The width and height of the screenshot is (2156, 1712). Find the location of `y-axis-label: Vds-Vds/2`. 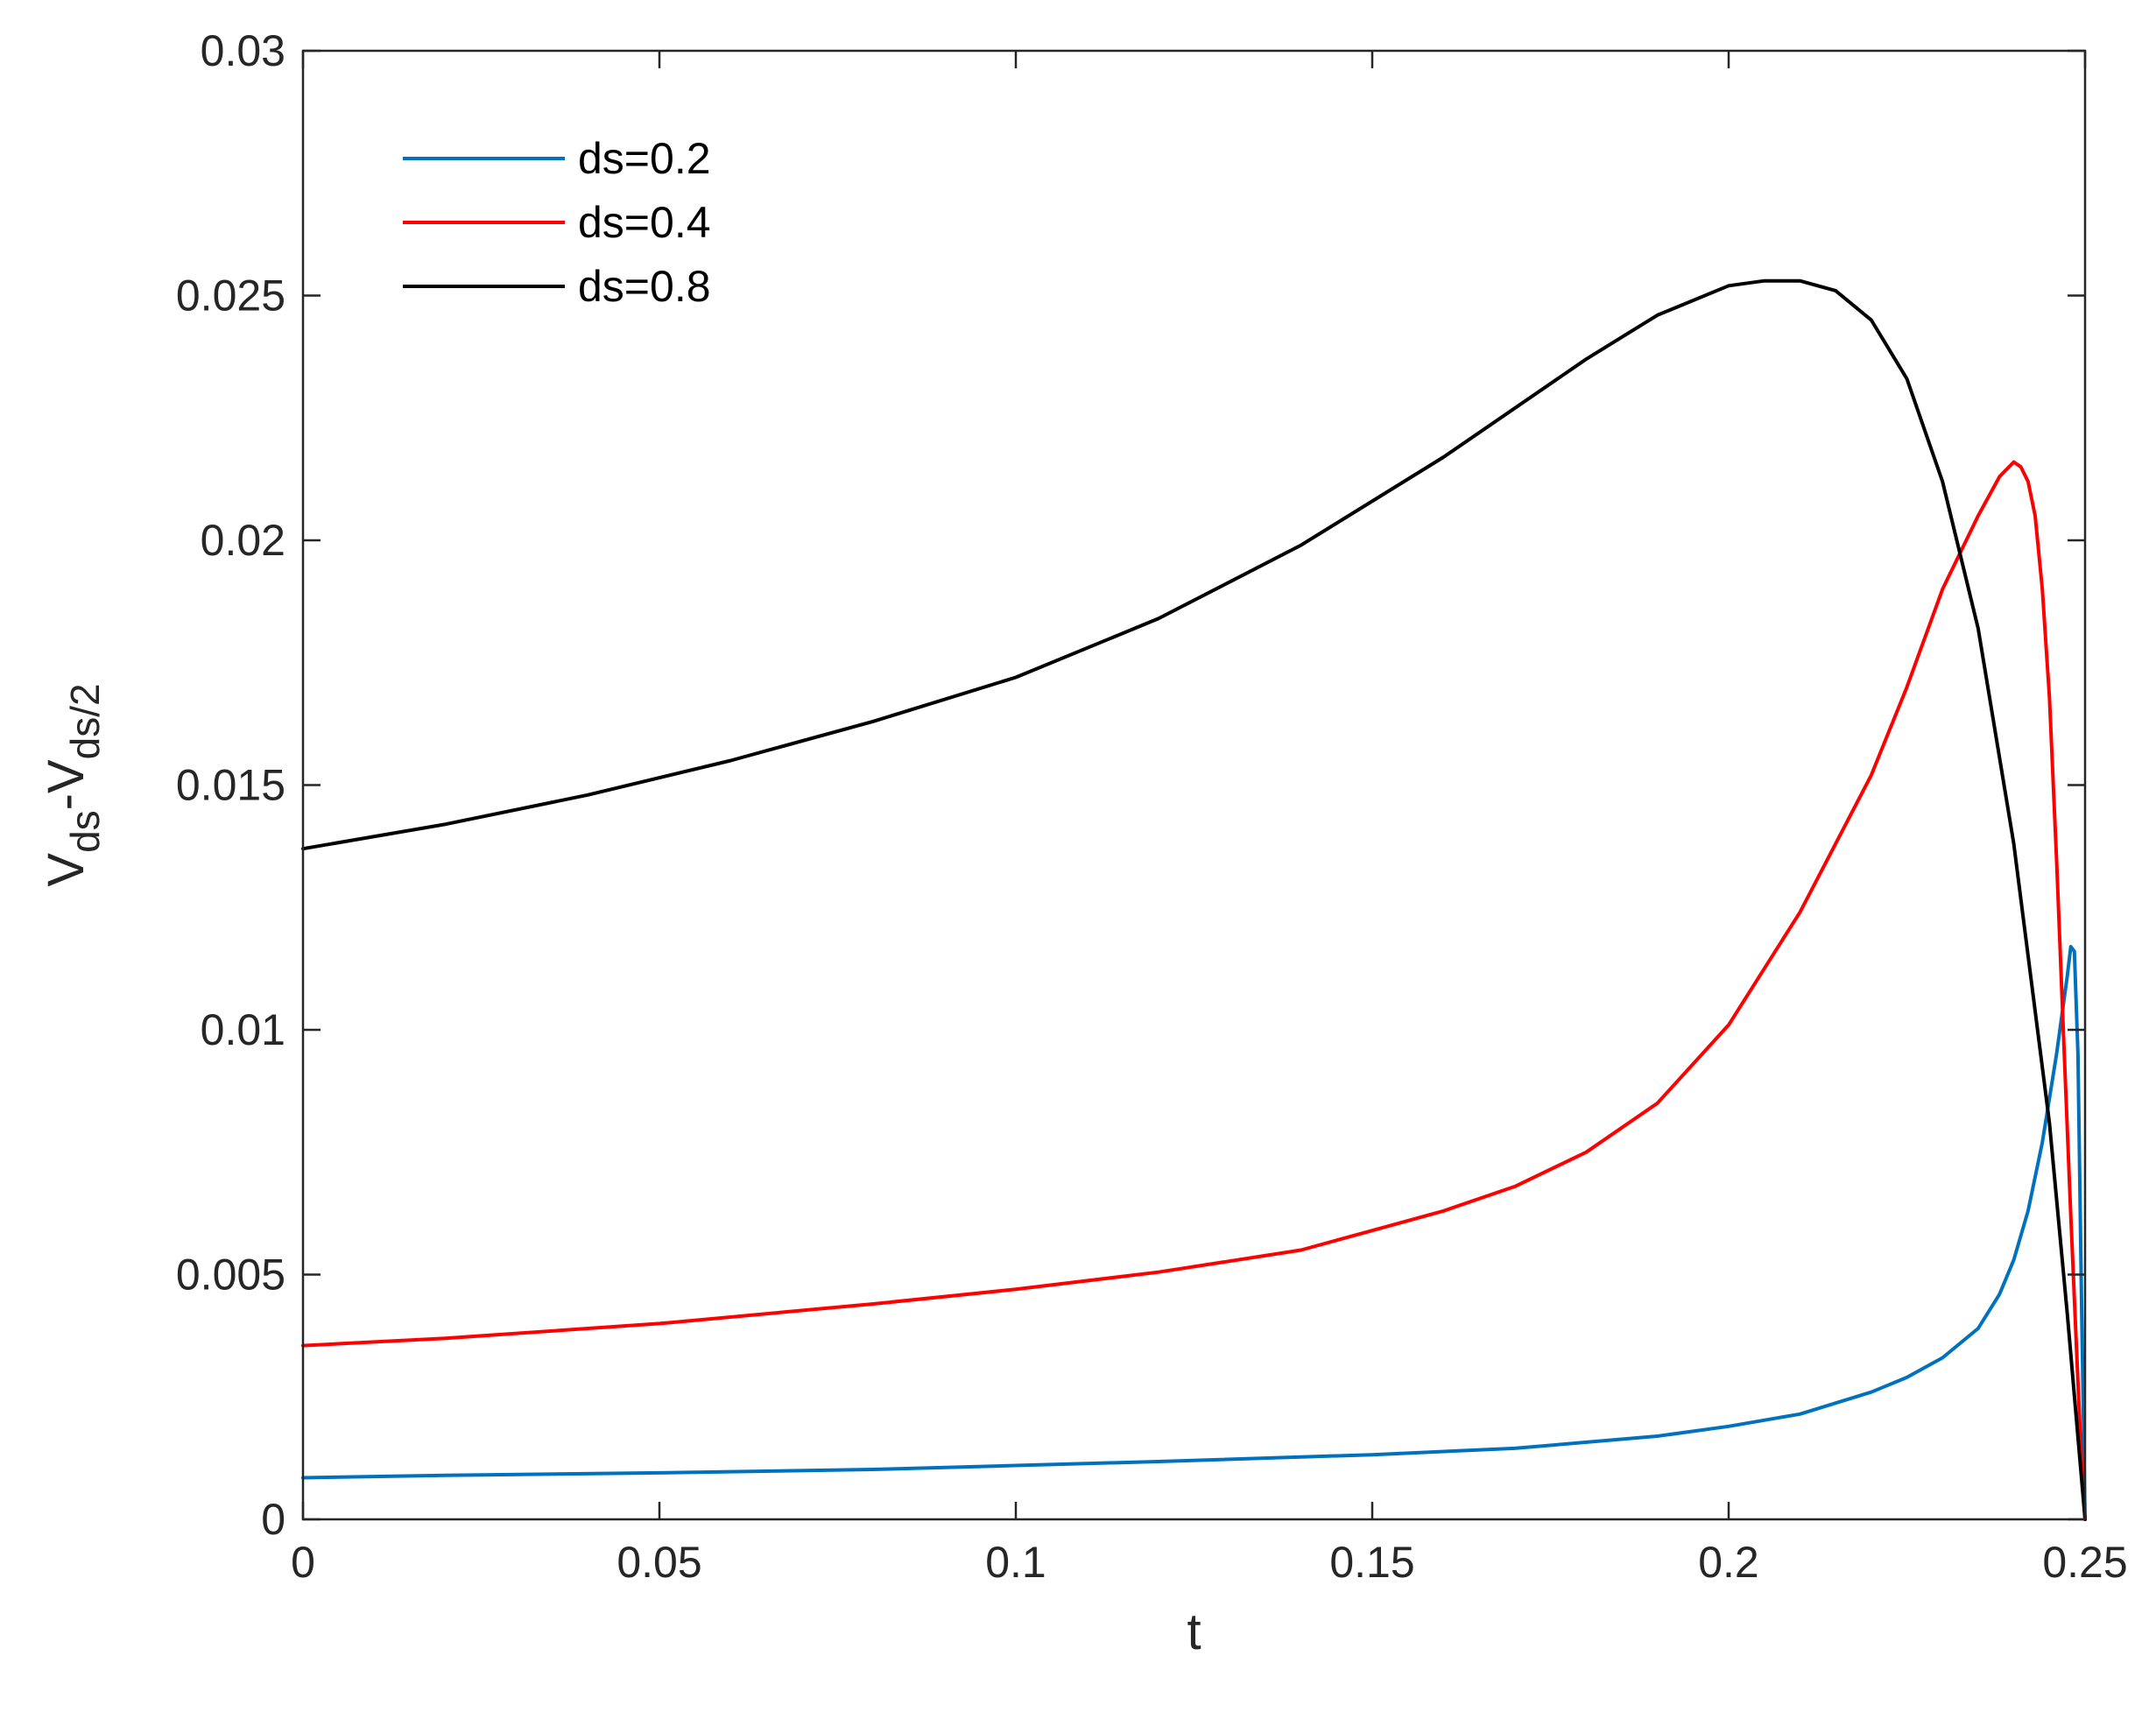

y-axis-label: Vds-Vds/2 is located at coordinates (73, 784).